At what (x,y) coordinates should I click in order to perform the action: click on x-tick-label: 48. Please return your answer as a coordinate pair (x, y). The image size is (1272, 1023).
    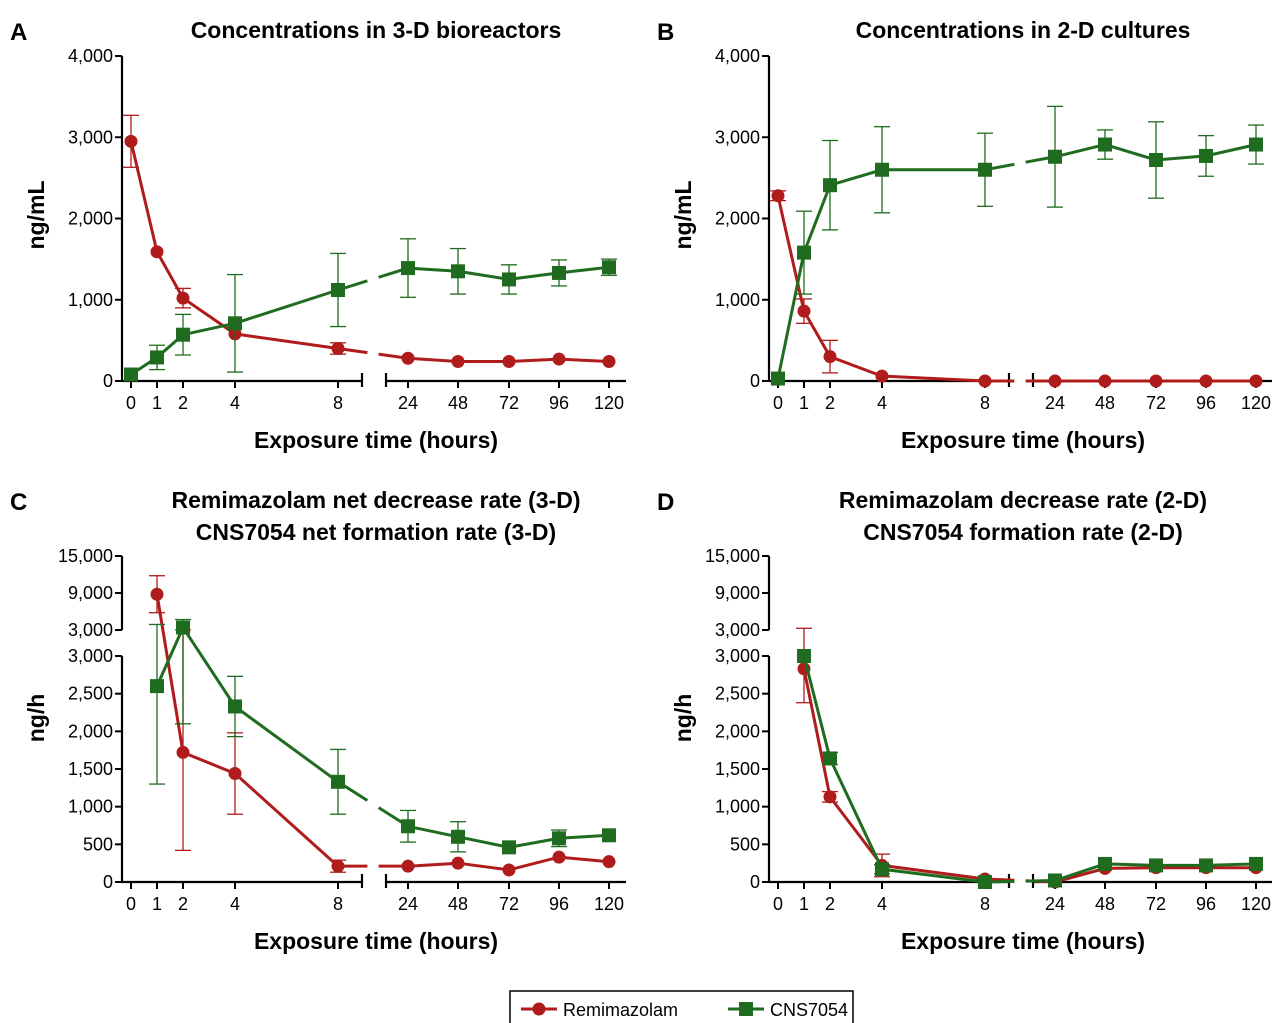
    Looking at the image, I should click on (458, 403).